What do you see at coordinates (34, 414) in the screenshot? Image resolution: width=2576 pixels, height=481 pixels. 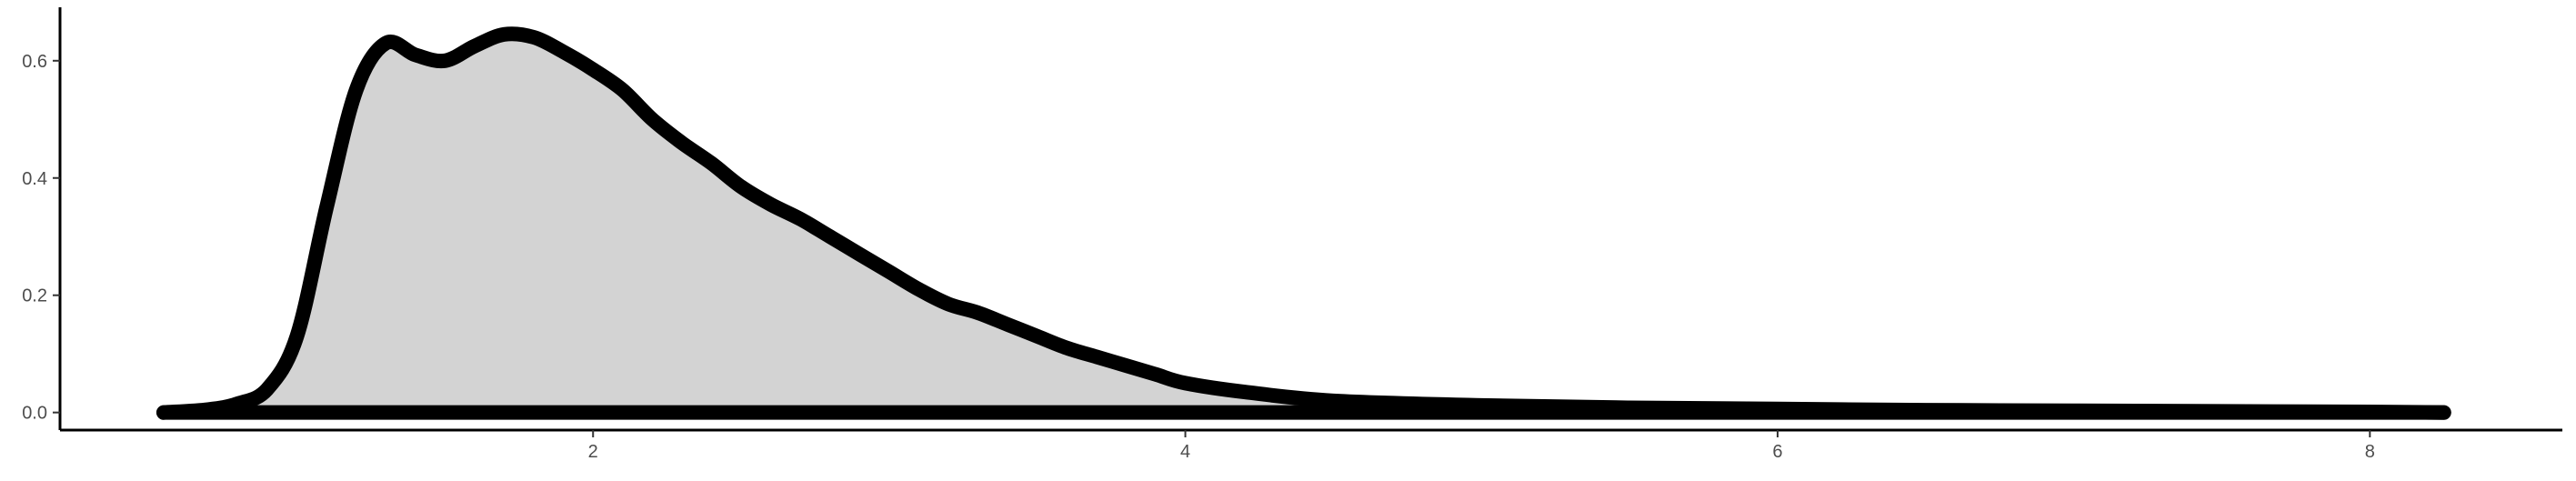 I see `y-tick-label: 0.0` at bounding box center [34, 414].